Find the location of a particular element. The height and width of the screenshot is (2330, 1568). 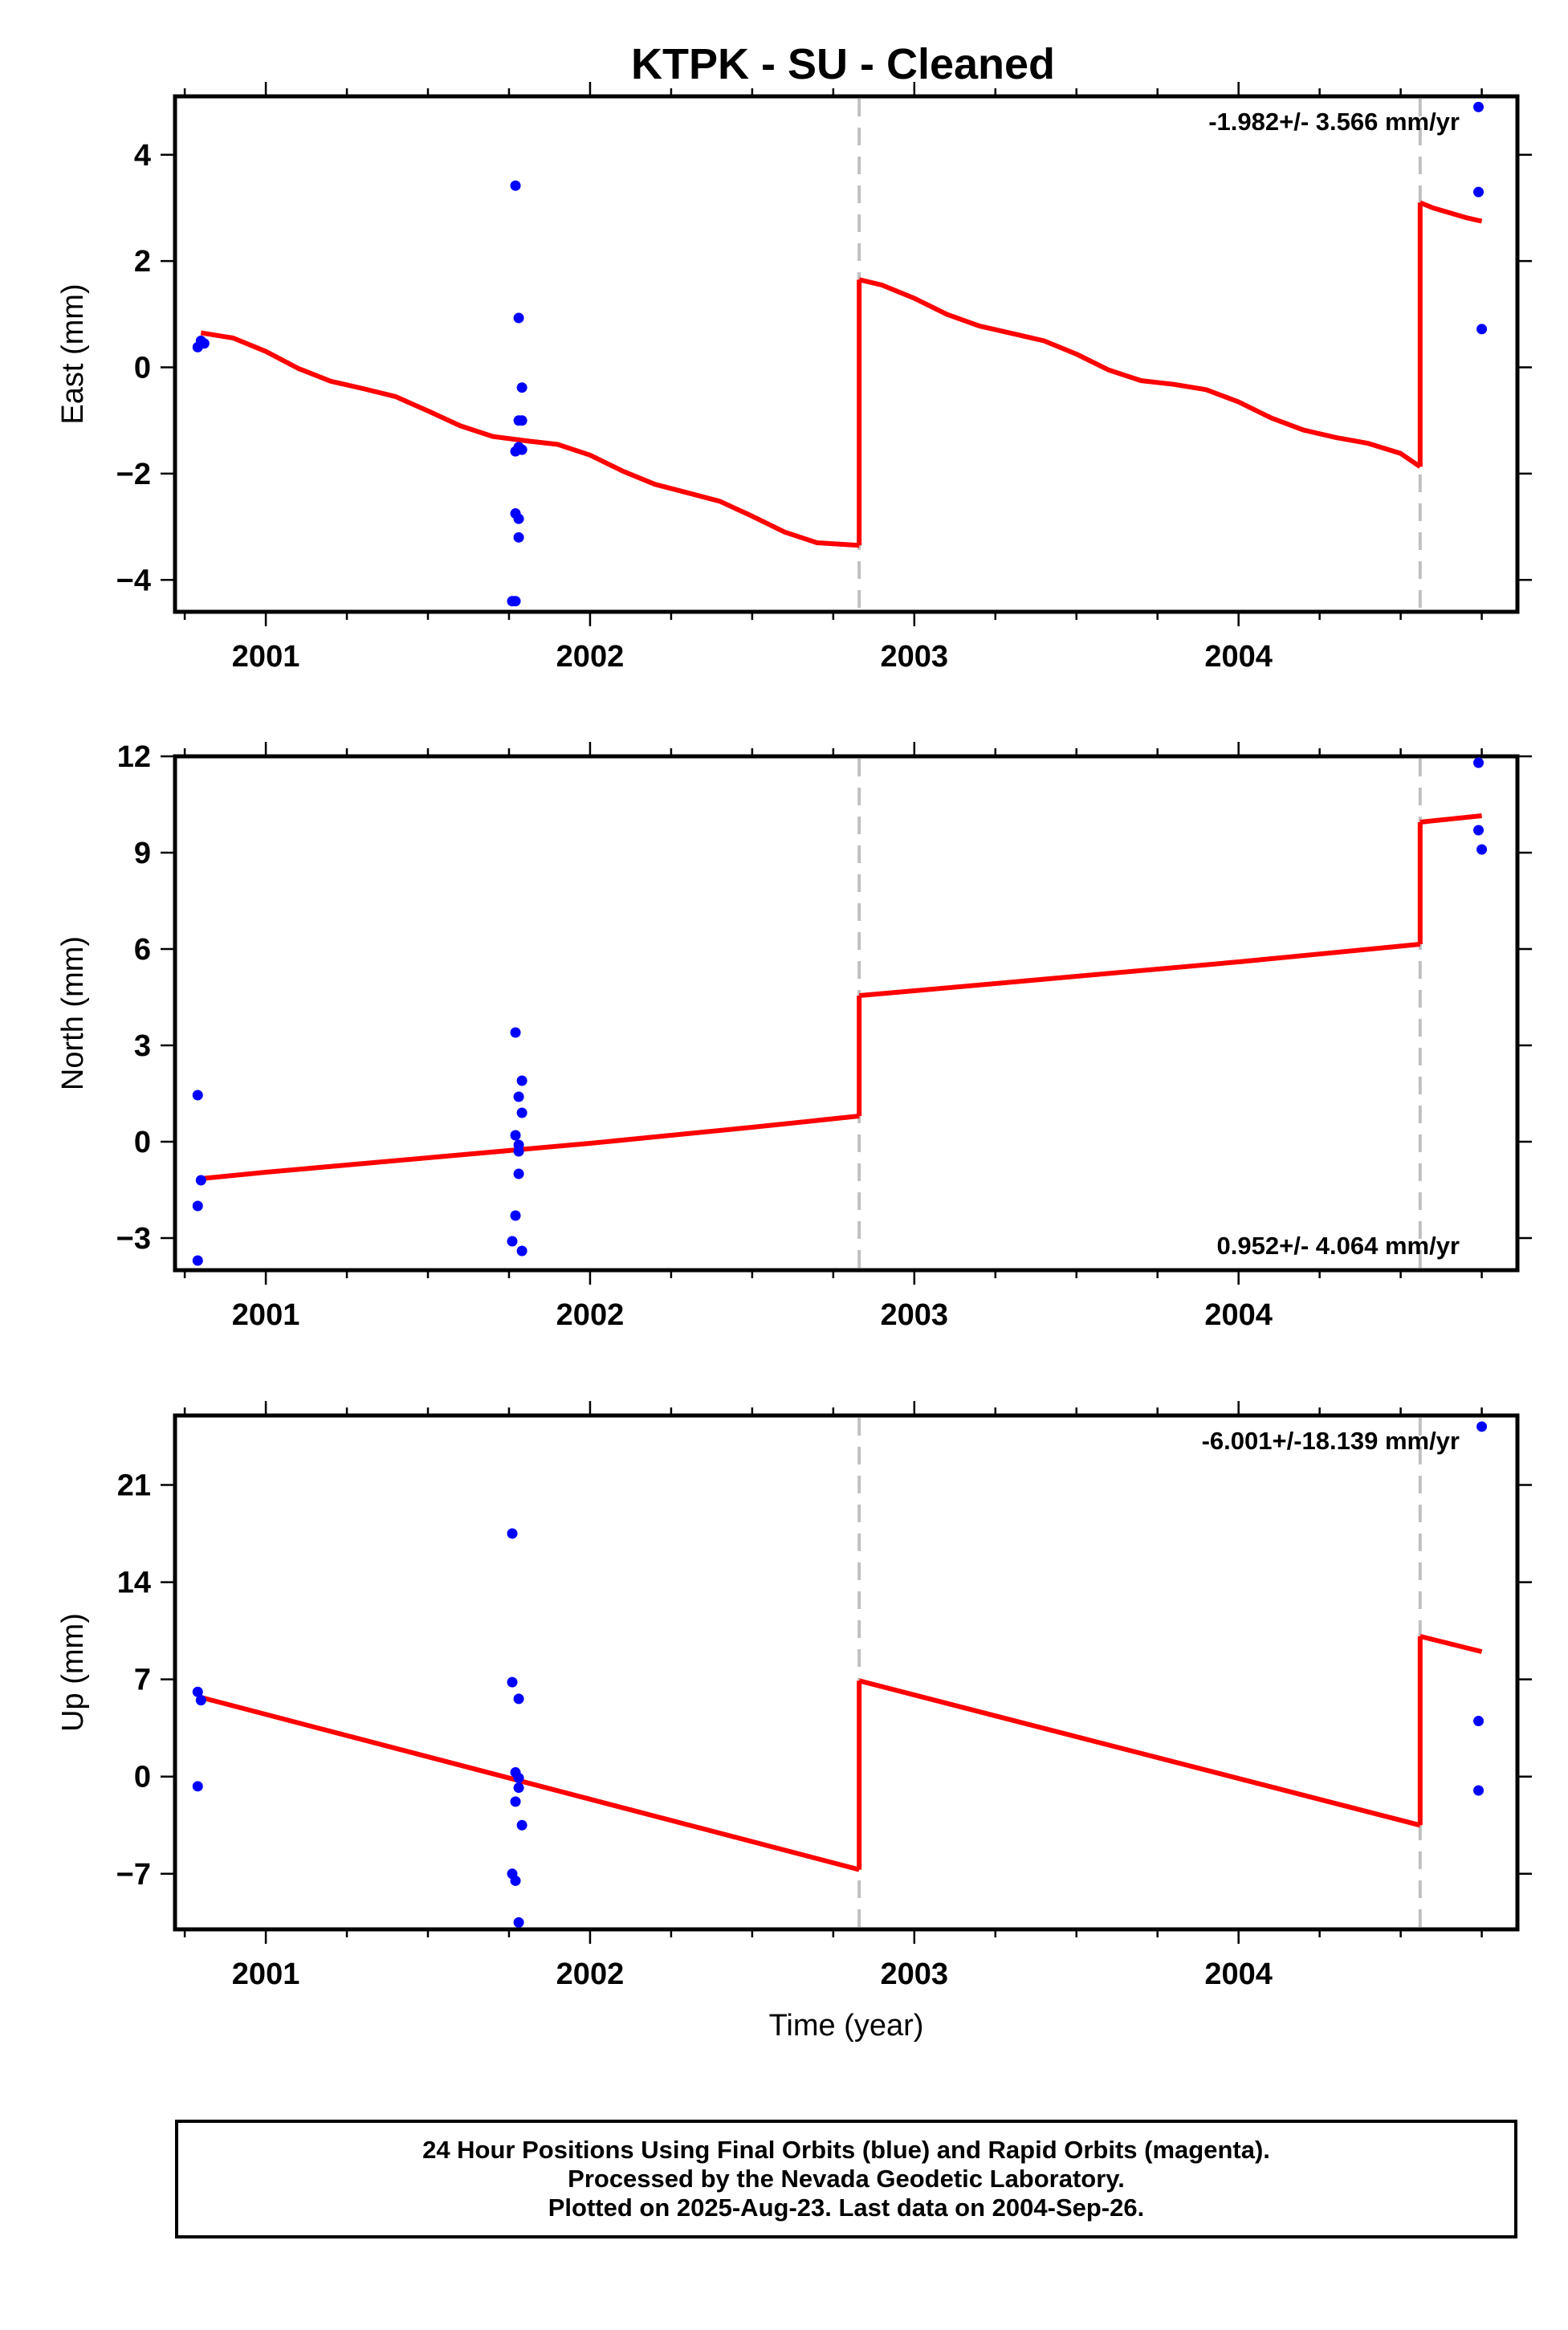

north-y-tick-label: −3 is located at coordinates (133, 1239).